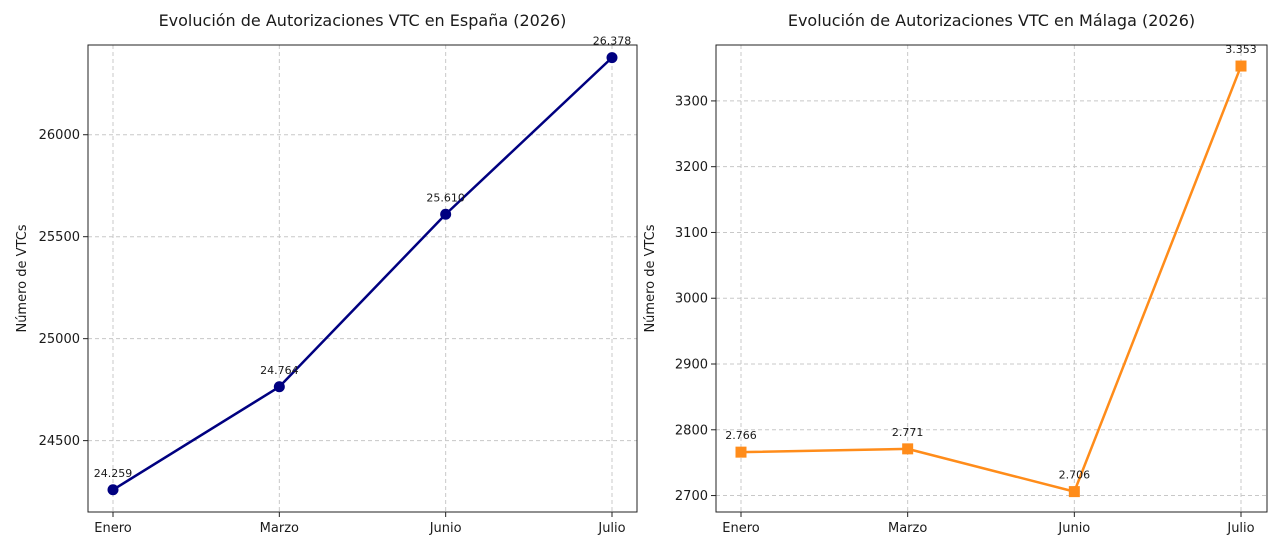  Describe the element at coordinates (691, 430) in the screenshot. I see `y-tick-label: 2800` at that location.